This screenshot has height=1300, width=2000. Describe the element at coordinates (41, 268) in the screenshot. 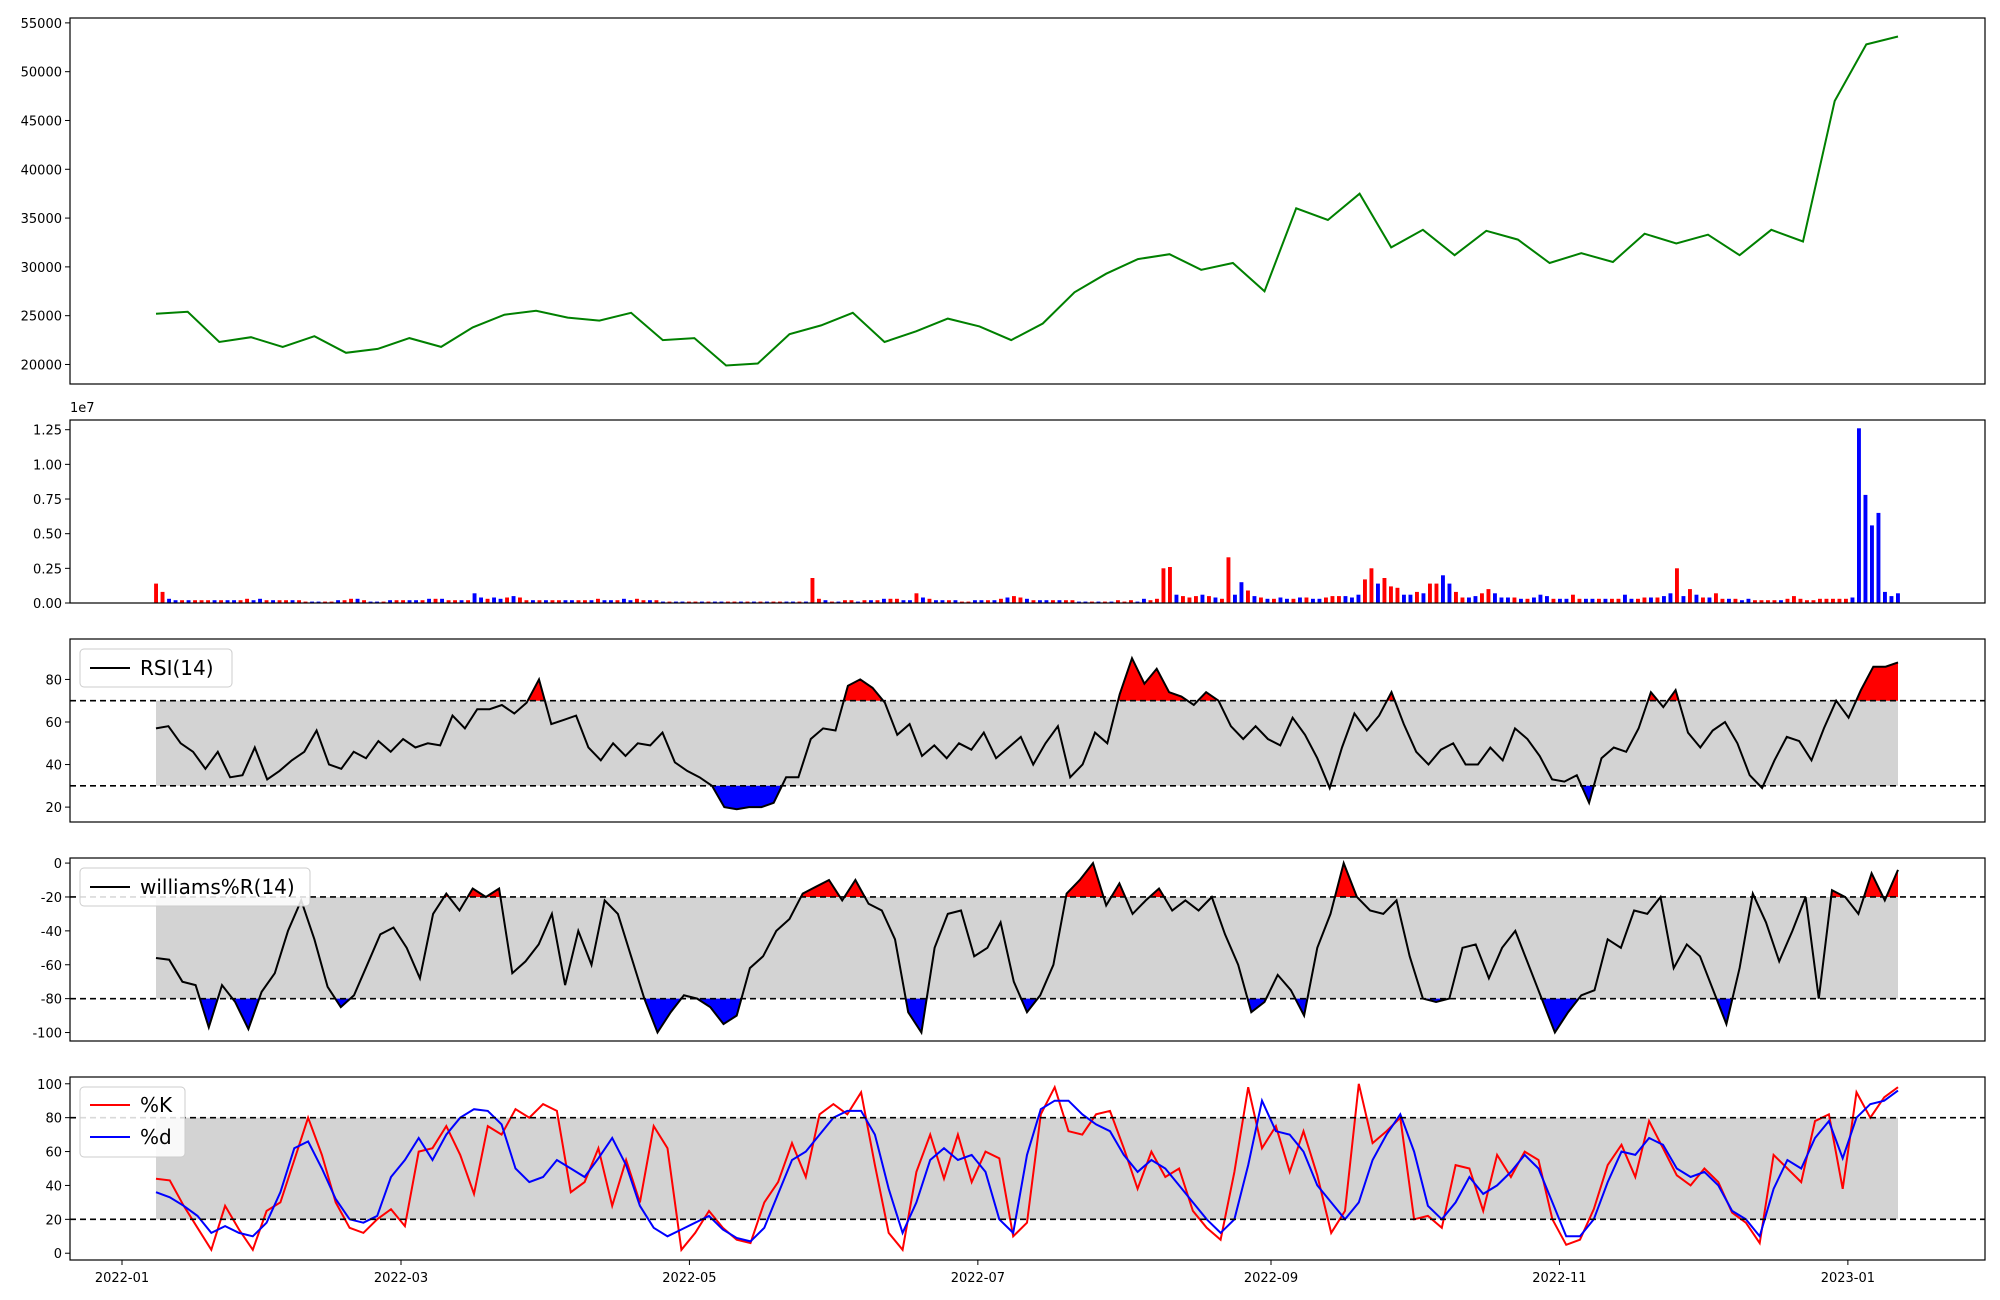

I see `y-tick-label: 30000` at that location.